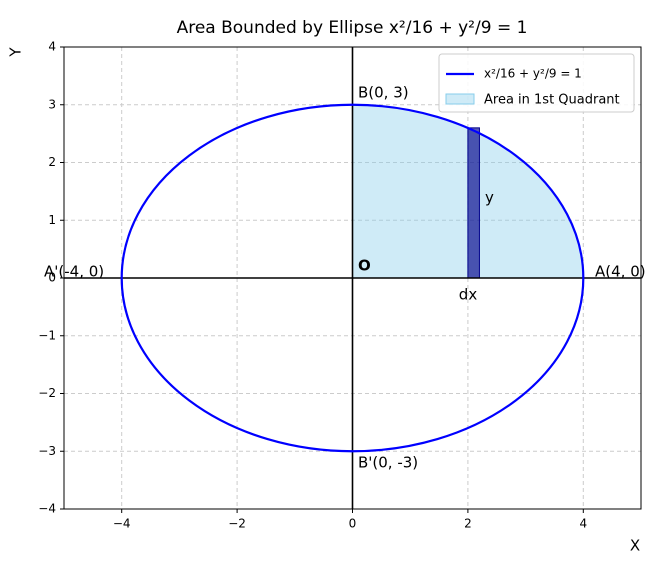 The width and height of the screenshot is (660, 566). What do you see at coordinates (52, 278) in the screenshot?
I see `y-tick-label: 0` at bounding box center [52, 278].